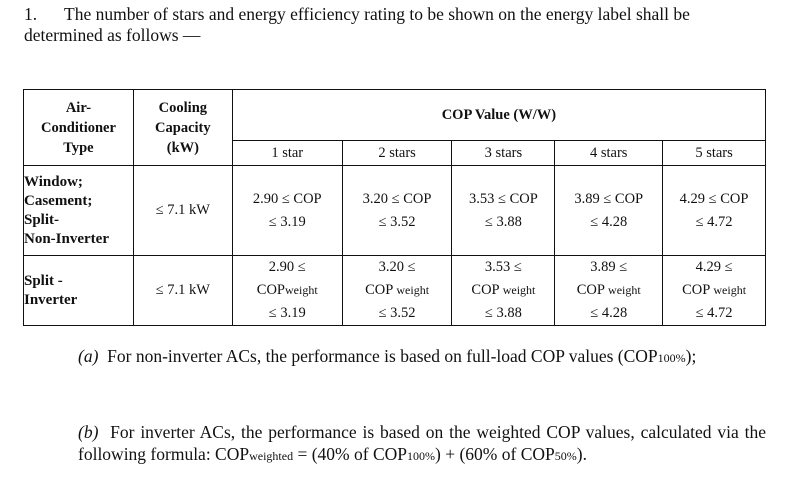 Image resolution: width=807 pixels, height=493 pixels. I want to click on cop-lower: 3.20 ≤ COP, so click(397, 198).